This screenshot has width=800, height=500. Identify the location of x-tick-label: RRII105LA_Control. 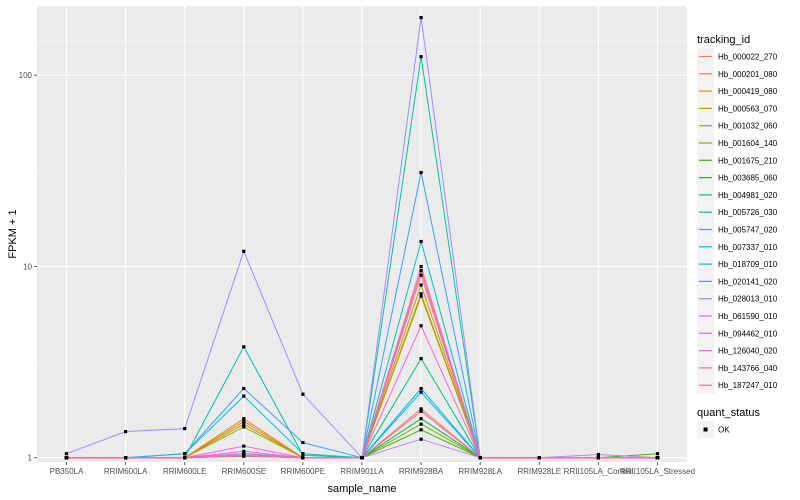
(599, 471).